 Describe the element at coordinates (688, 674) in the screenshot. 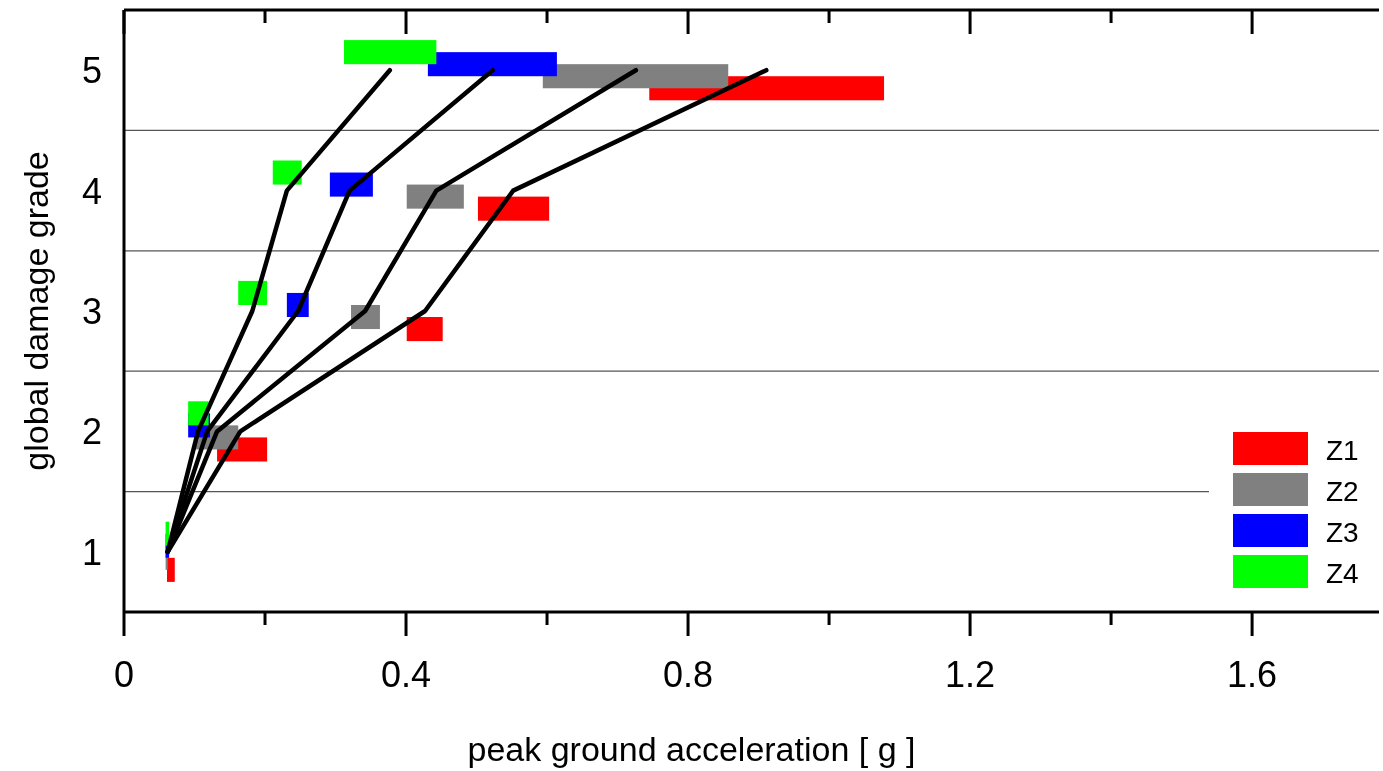

I see `x-tick-label: 0.8` at that location.